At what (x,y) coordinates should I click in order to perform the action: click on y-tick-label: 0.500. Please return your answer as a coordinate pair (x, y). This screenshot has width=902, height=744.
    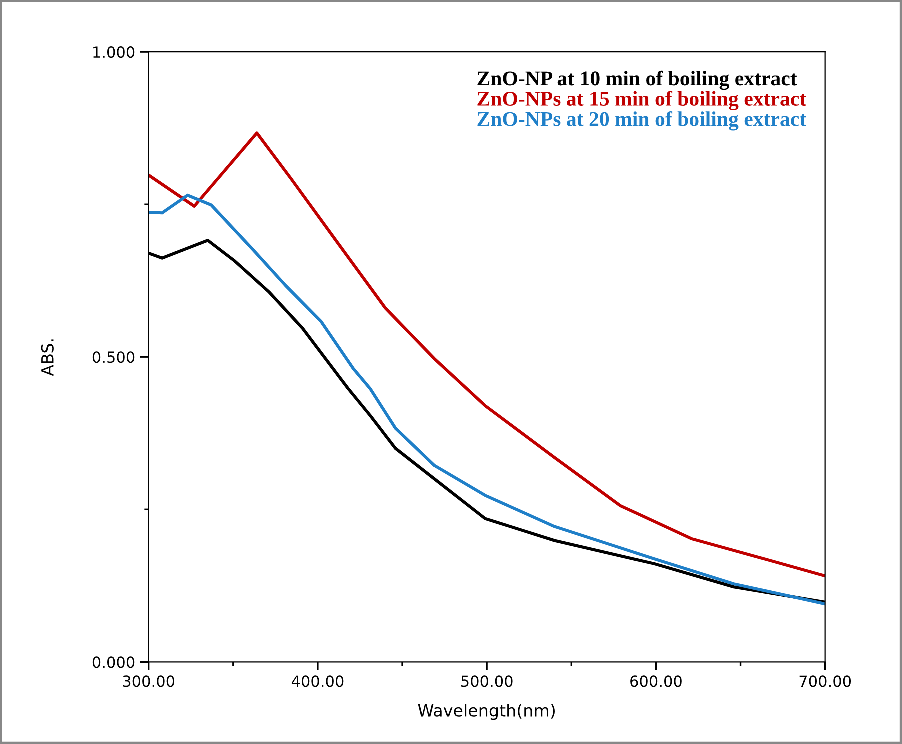
    Looking at the image, I should click on (113, 358).